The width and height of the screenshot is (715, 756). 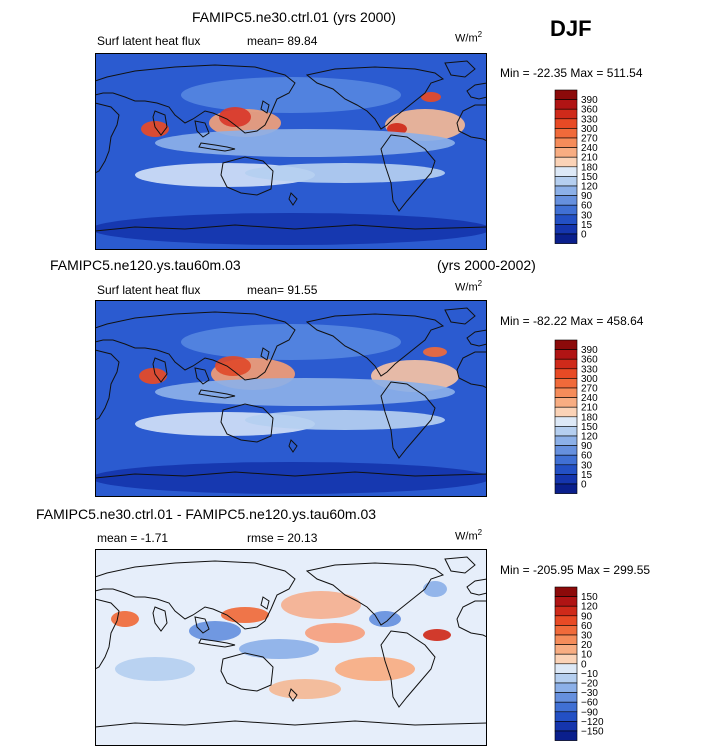 What do you see at coordinates (584, 235) in the screenshot?
I see `colorbar-label: 0` at bounding box center [584, 235].